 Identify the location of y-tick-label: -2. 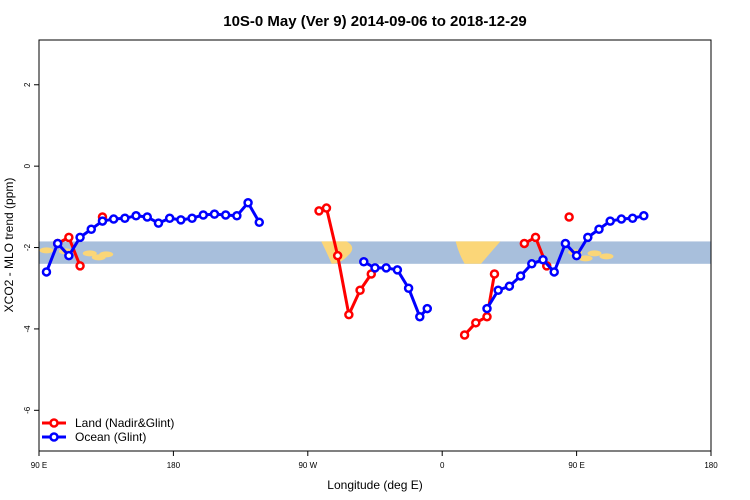
(27, 247).